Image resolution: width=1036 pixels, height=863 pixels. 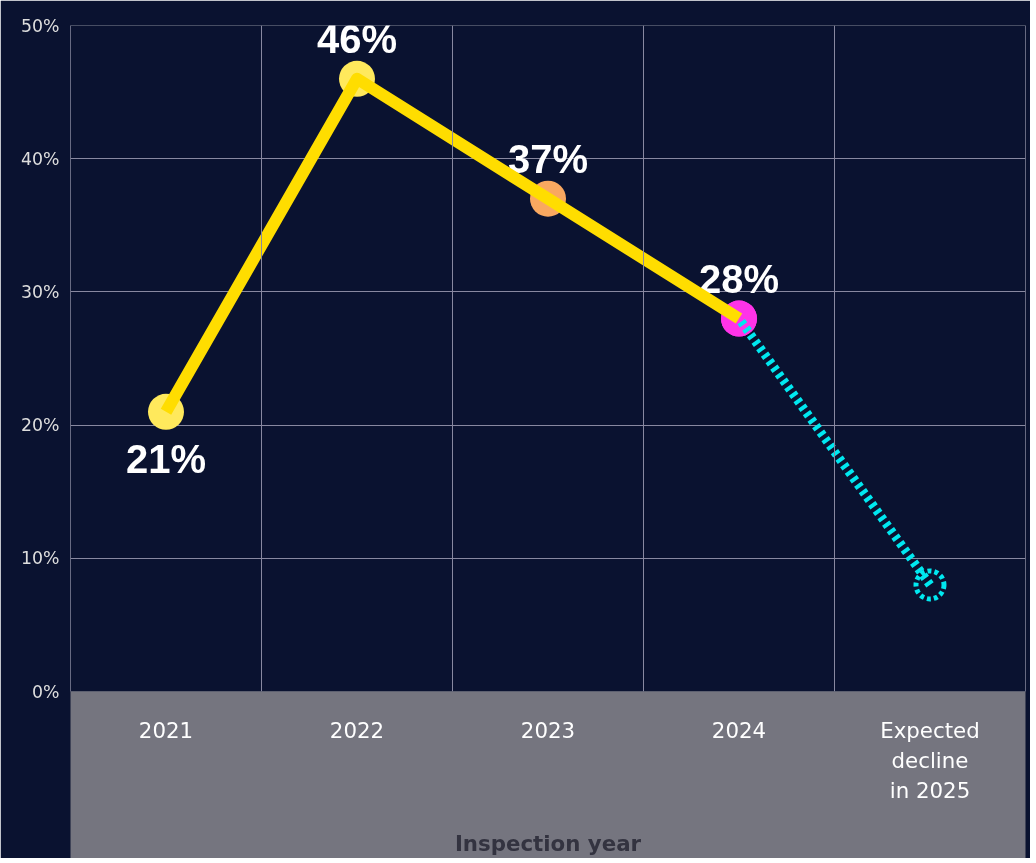 What do you see at coordinates (40, 425) in the screenshot?
I see `y-tick-label: 20%` at bounding box center [40, 425].